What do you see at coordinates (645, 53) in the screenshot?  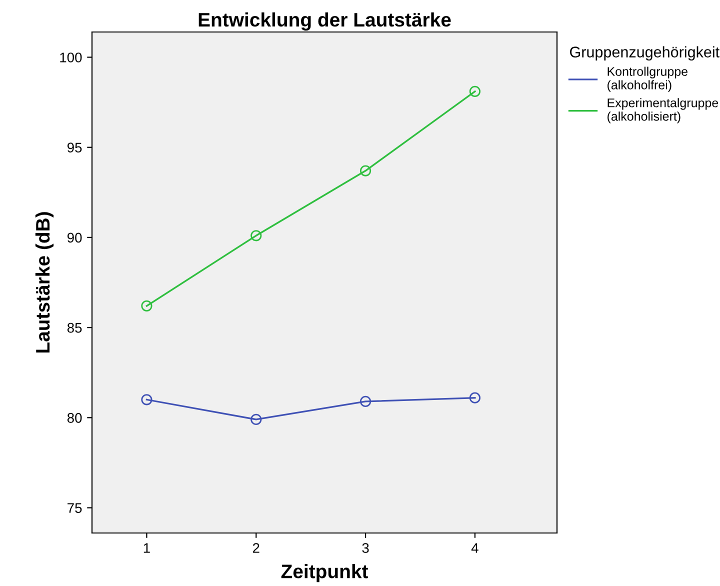 I see `legend-title: Gruppenzugehörigkeit` at bounding box center [645, 53].